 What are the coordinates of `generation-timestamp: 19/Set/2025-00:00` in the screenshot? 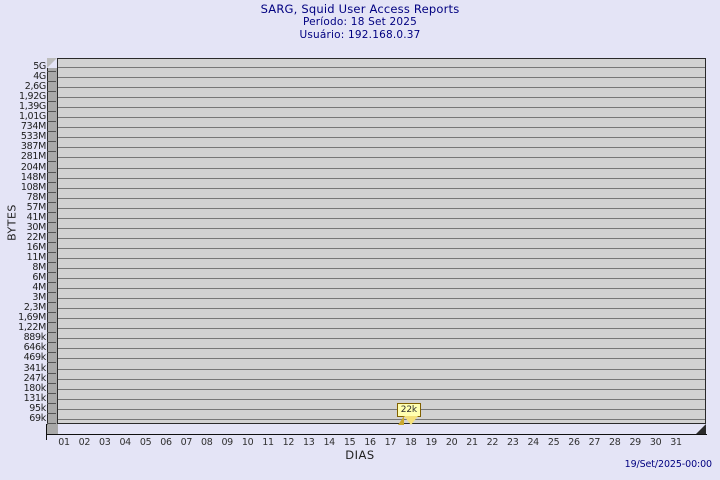 It's located at (668, 464).